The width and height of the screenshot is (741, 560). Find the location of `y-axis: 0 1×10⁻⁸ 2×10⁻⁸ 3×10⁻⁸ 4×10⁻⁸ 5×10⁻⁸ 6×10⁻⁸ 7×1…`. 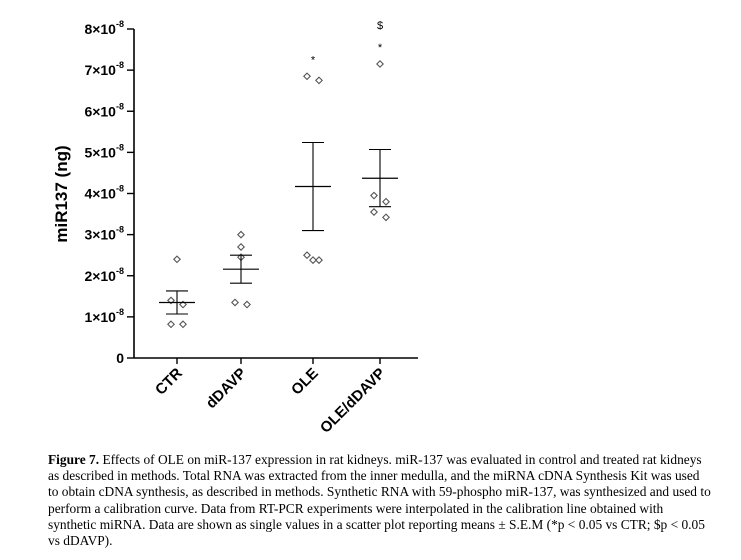

y-axis: 0 1×10⁻⁸ 2×10⁻⁸ 3×10⁻⁸ 4×10⁻⁸ 5×10⁻⁸ 6×10⁻⁸ 7×1… is located at coordinates (109, 192).